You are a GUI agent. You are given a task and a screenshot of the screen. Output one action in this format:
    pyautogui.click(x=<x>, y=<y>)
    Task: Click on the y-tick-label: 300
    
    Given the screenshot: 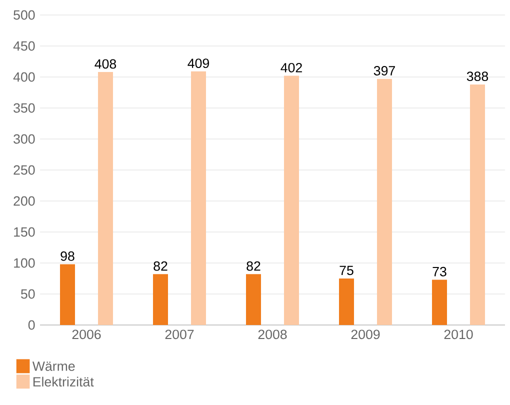 What is the action you would take?
    pyautogui.click(x=24, y=139)
    